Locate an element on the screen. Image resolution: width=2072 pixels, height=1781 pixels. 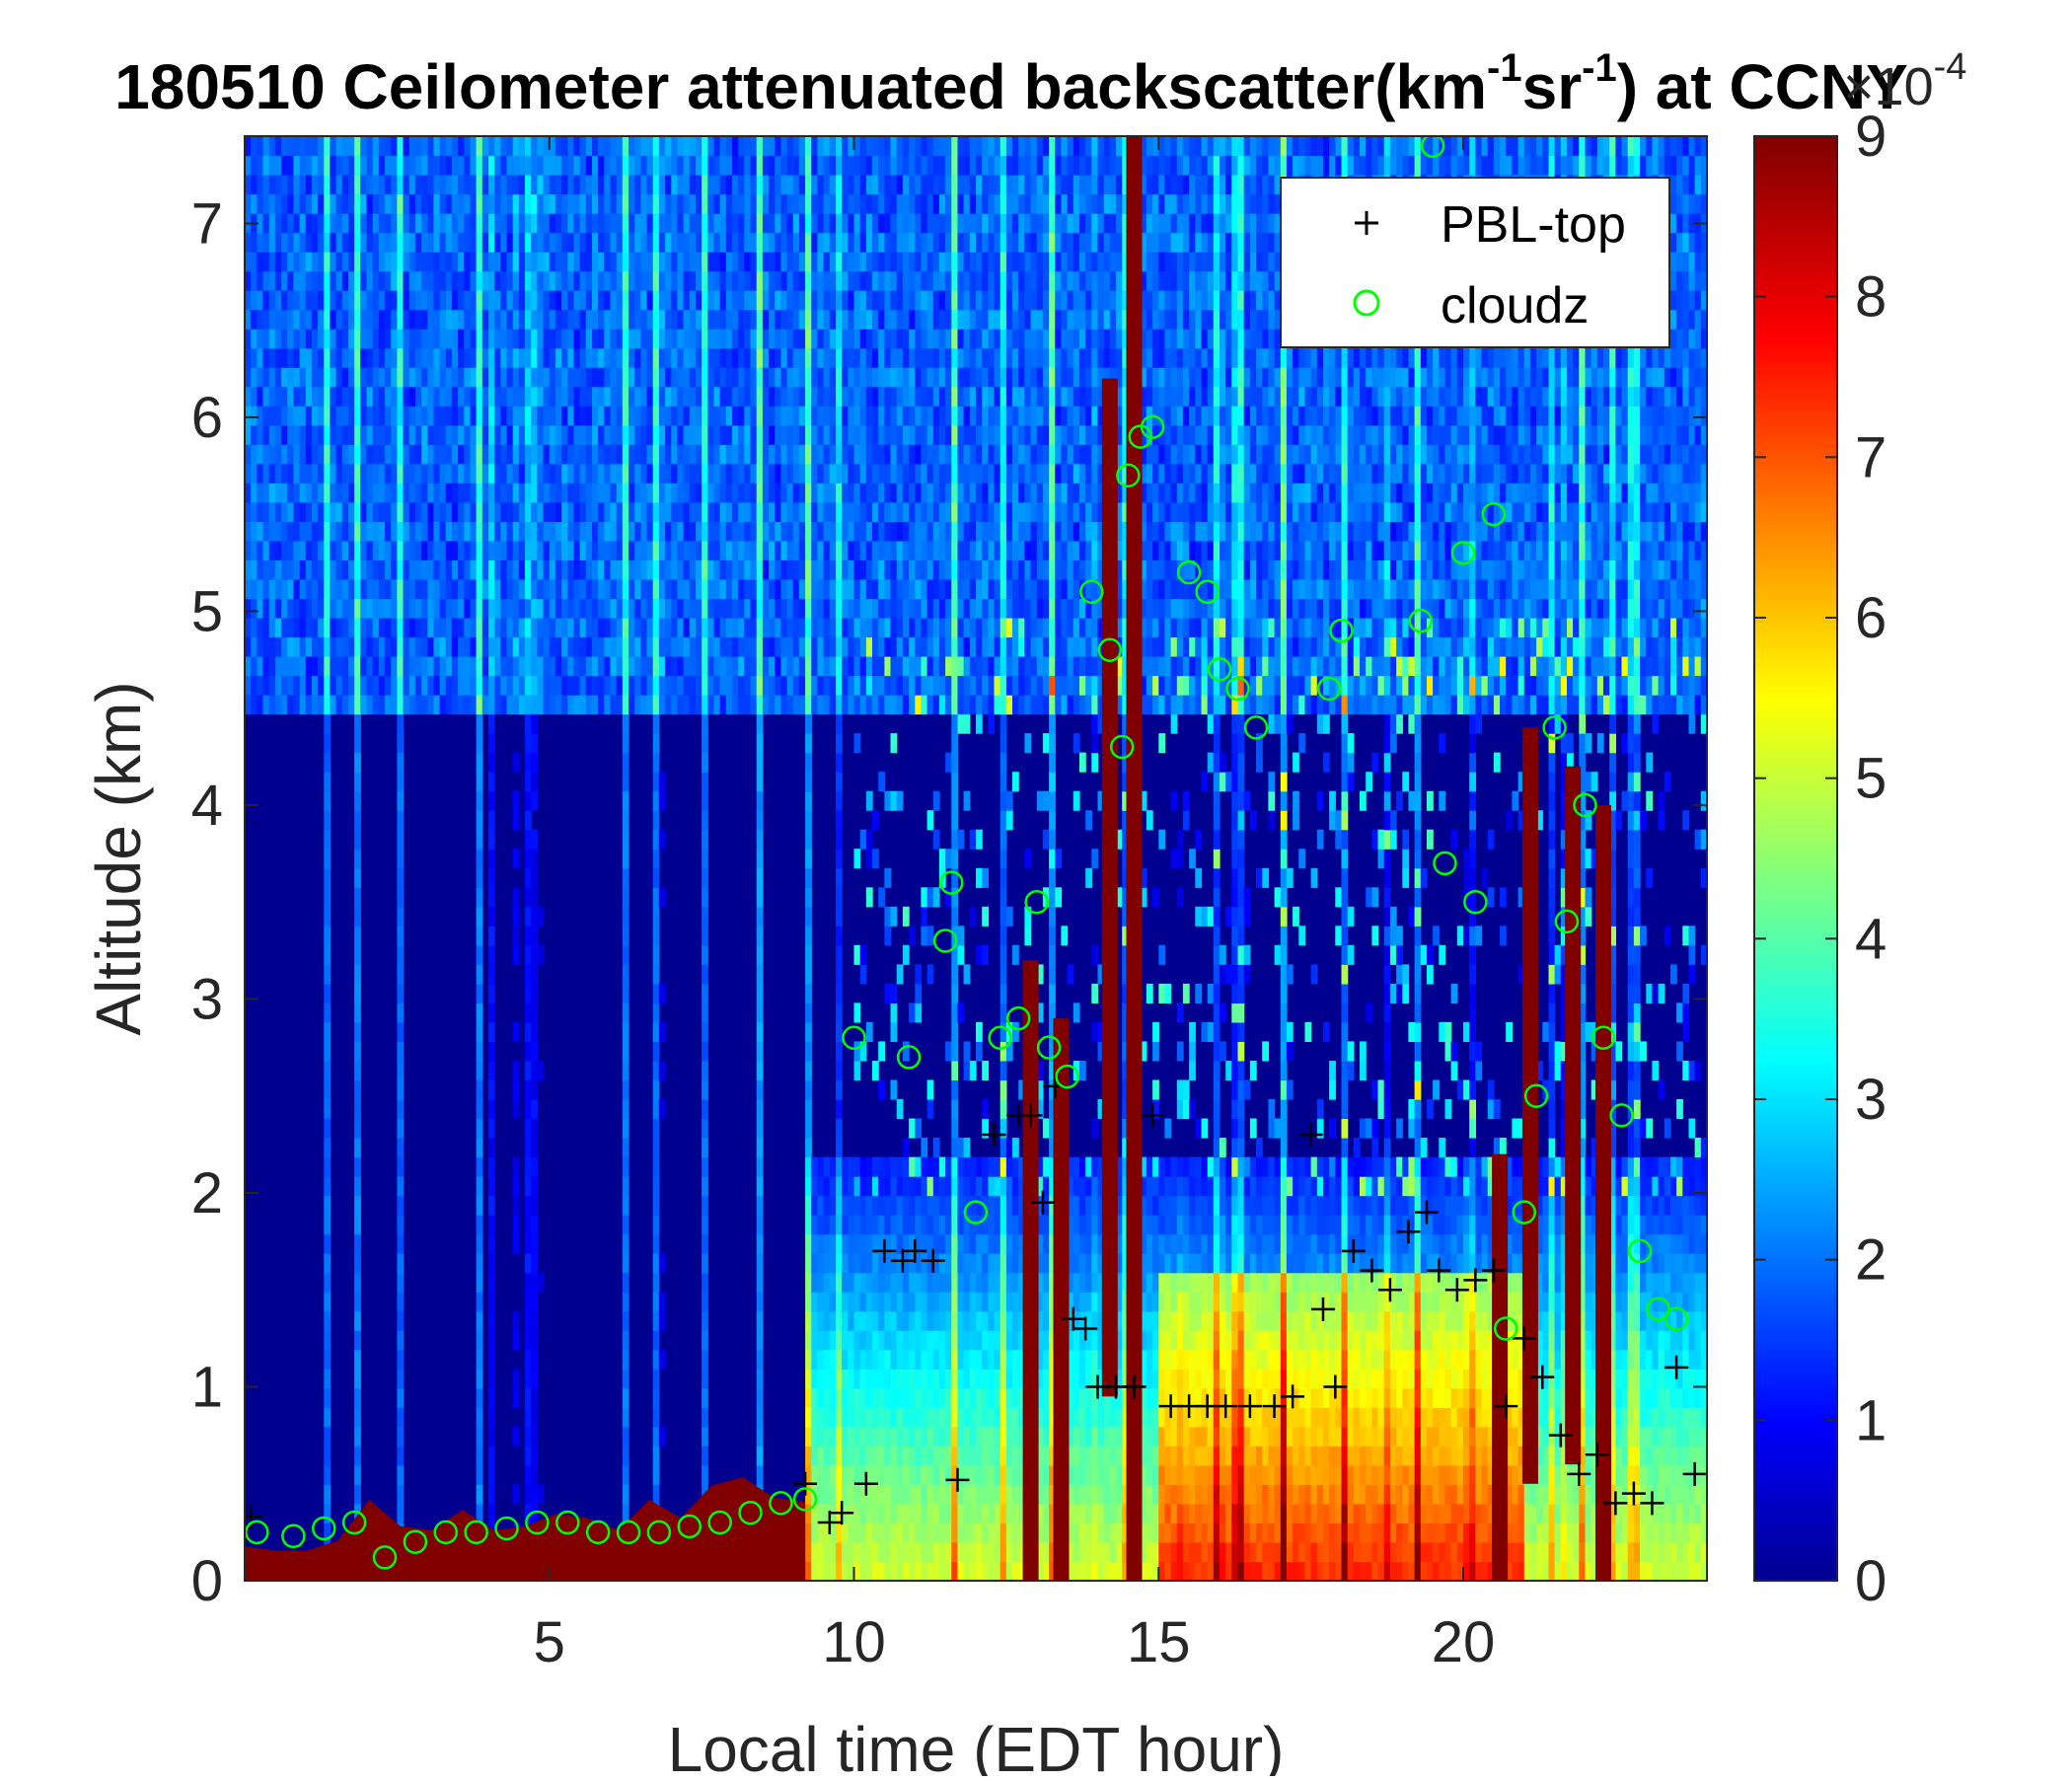
colorbar-tick-label: 6 is located at coordinates (1871, 618).